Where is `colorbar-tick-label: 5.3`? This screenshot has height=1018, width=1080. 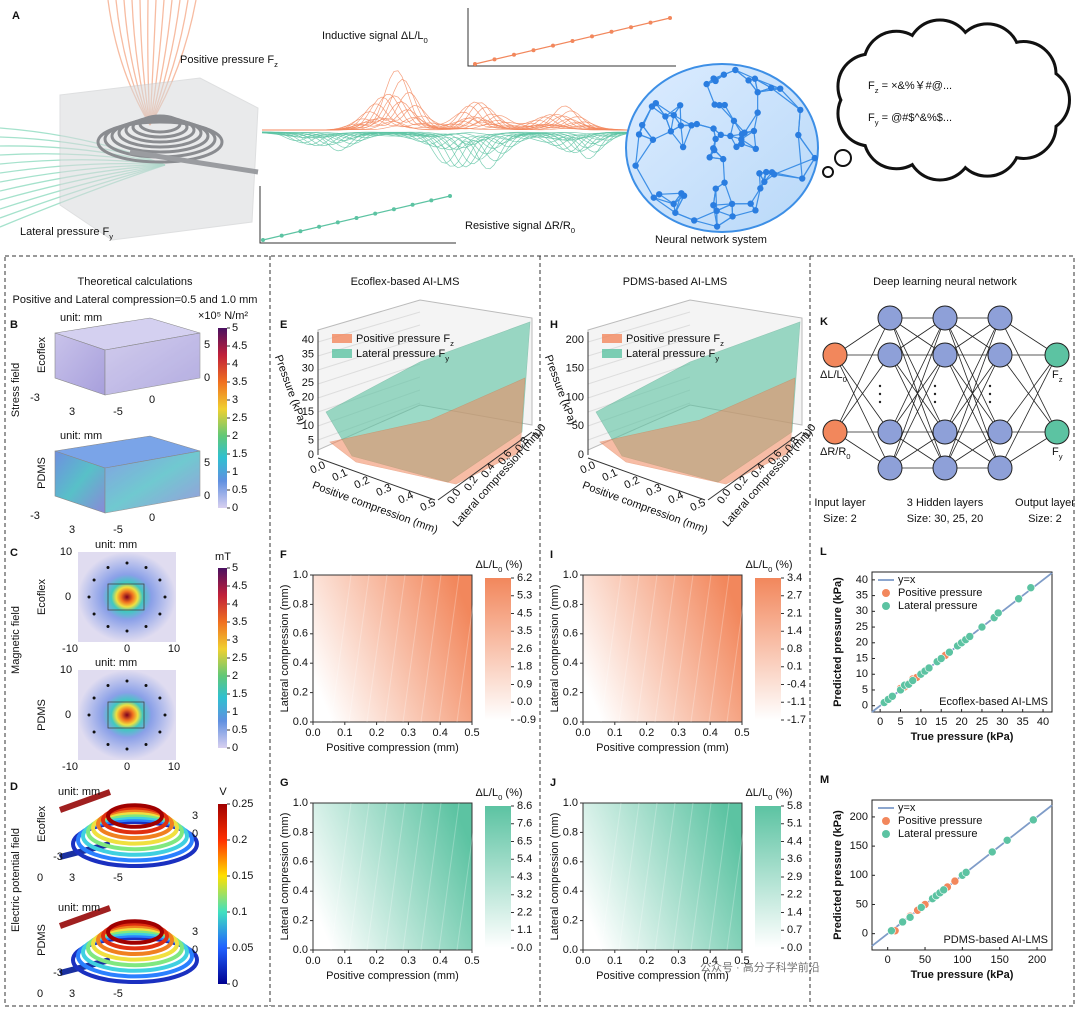 colorbar-tick-label: 5.3 is located at coordinates (524, 596).